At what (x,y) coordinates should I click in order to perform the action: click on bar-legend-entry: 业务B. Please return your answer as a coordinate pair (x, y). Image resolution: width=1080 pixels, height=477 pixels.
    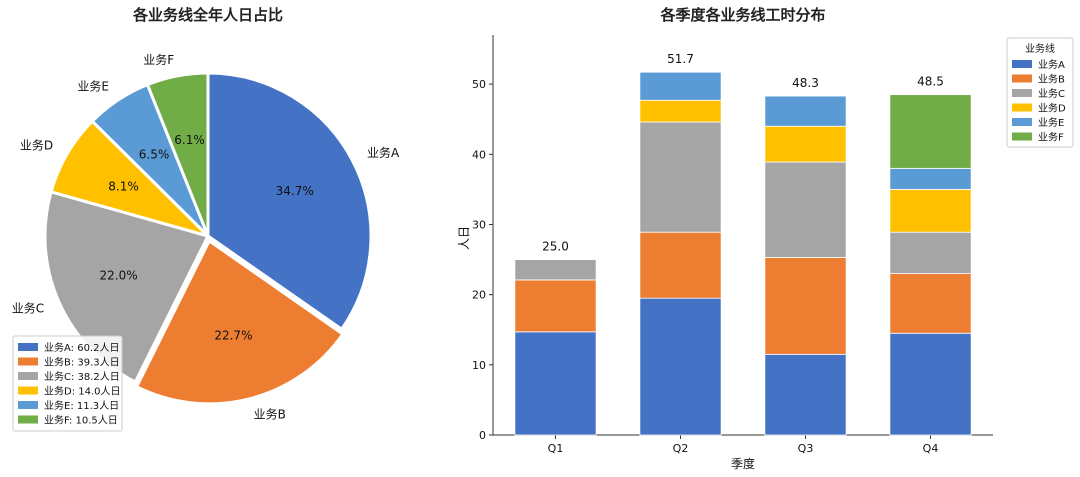
    Looking at the image, I should click on (1051, 79).